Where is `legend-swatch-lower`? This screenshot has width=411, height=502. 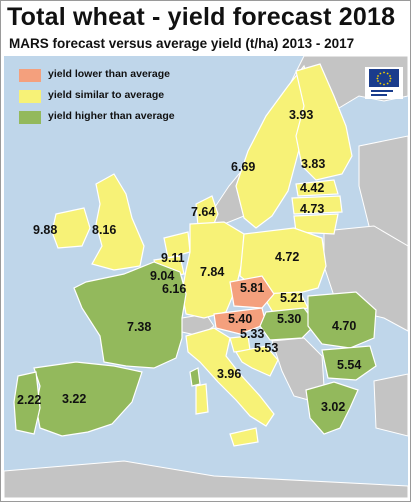 legend-swatch-lower is located at coordinates (30, 75).